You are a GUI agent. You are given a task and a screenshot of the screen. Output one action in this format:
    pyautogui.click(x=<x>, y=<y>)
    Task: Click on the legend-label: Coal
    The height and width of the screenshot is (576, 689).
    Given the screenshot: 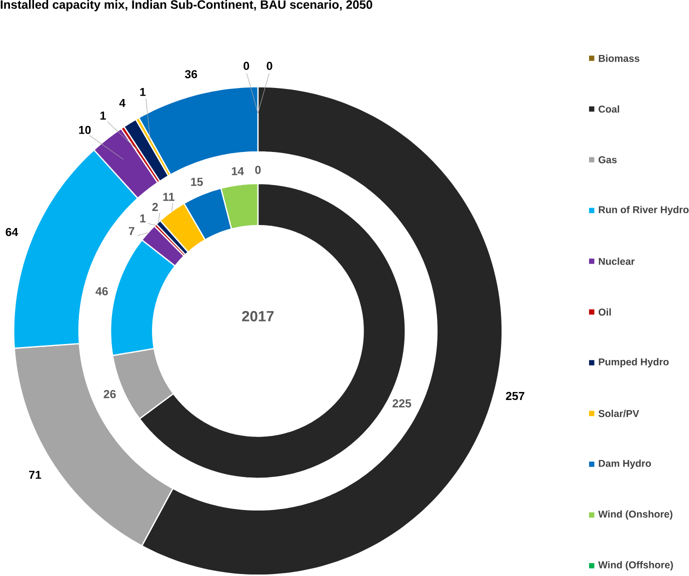 What is the action you would take?
    pyautogui.click(x=609, y=109)
    